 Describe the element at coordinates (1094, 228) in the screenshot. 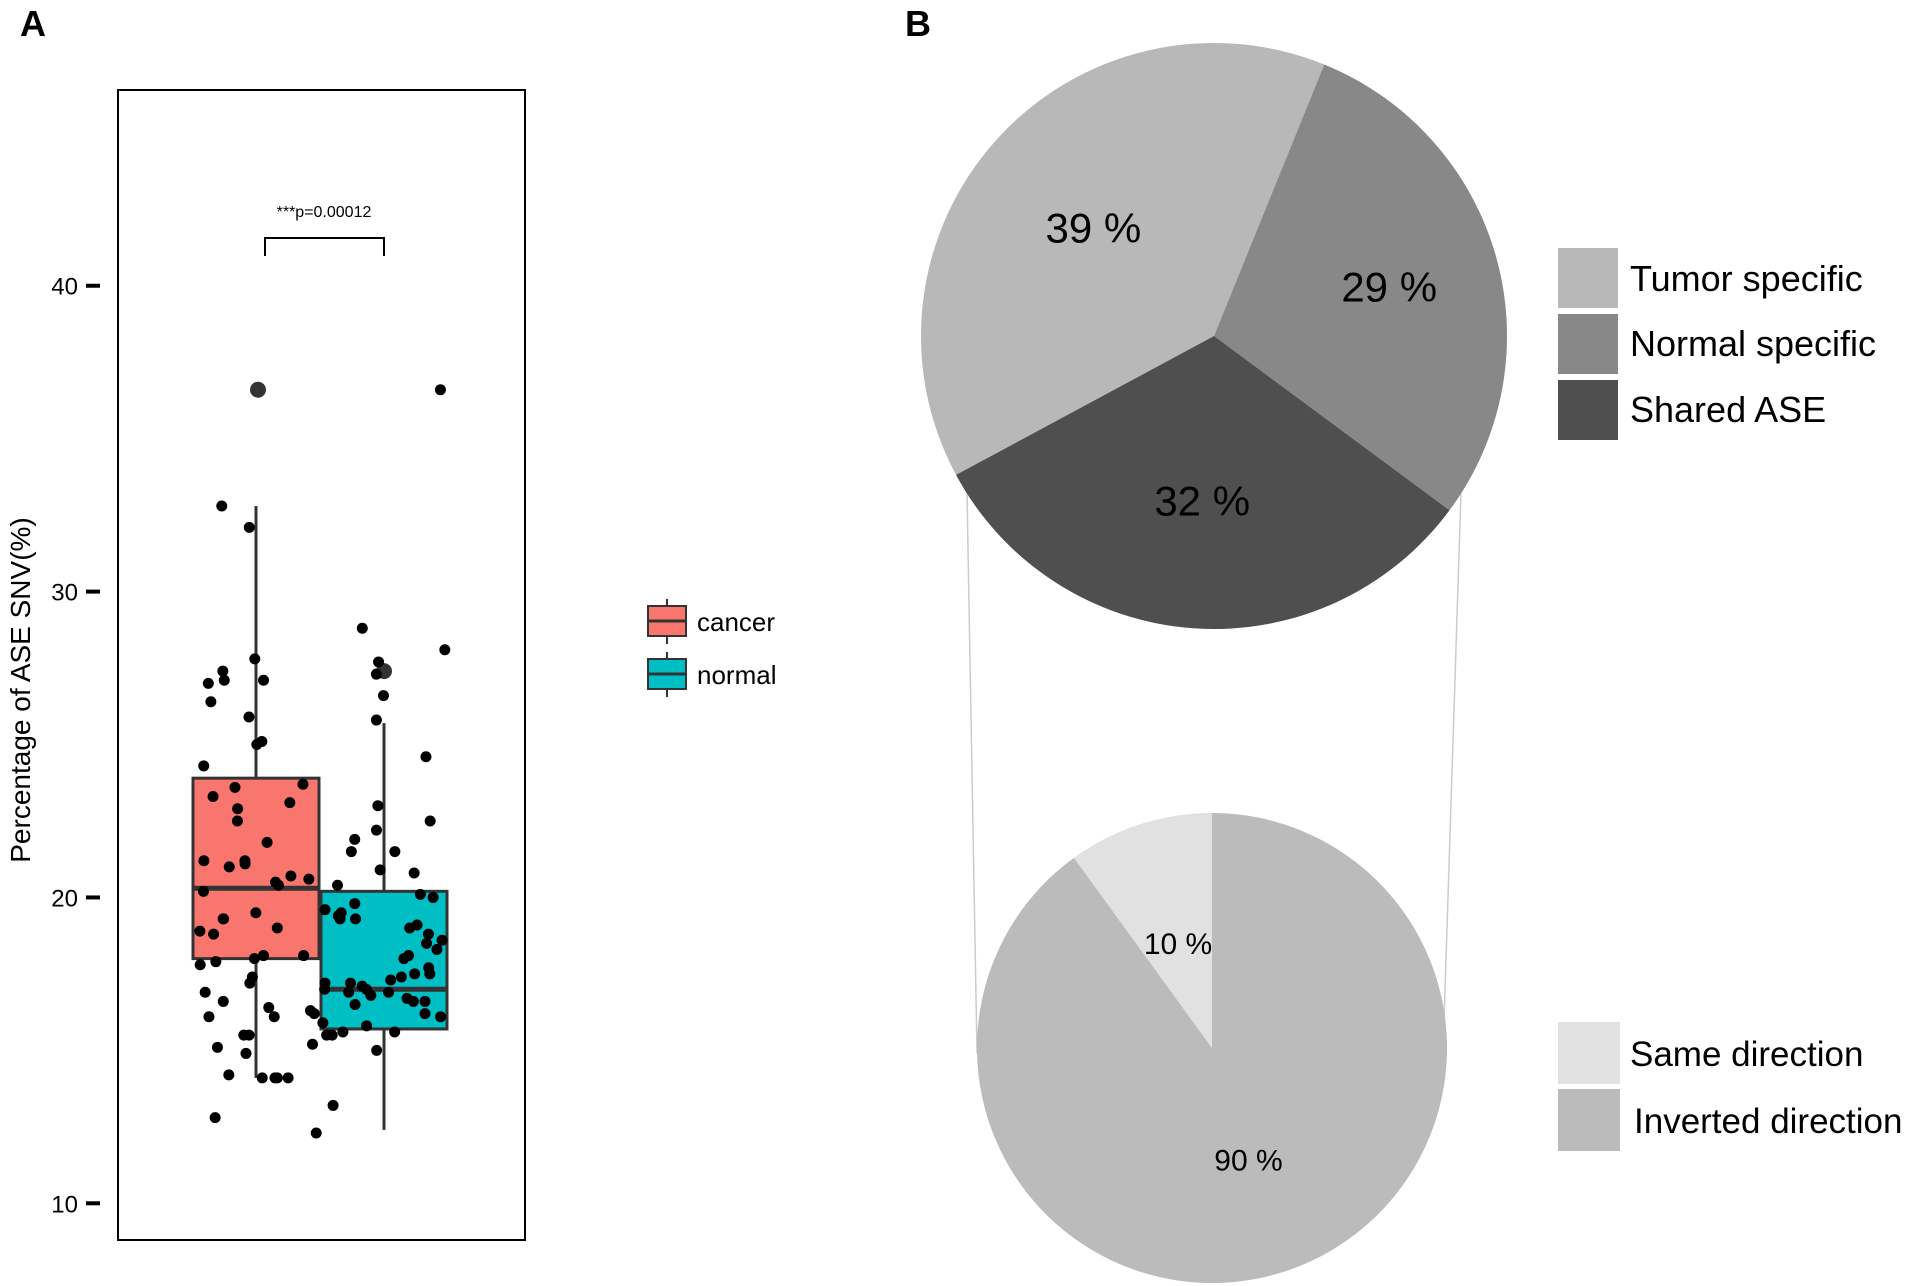

I see `pie-label-tumor-specific: 39 %` at that location.